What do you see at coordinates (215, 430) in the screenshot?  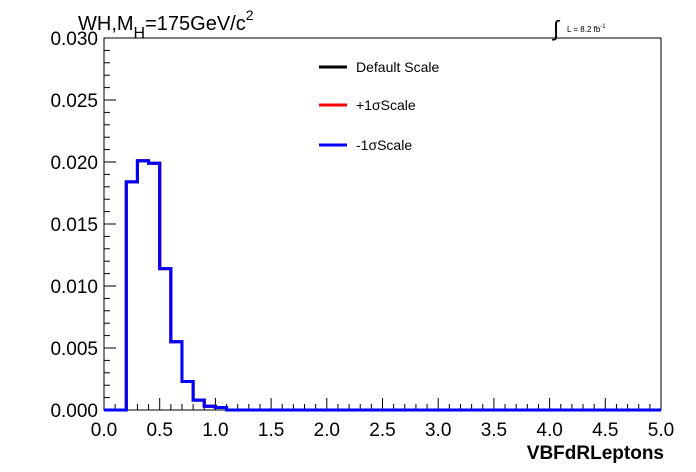 I see `x-tick-label: 1.0` at bounding box center [215, 430].